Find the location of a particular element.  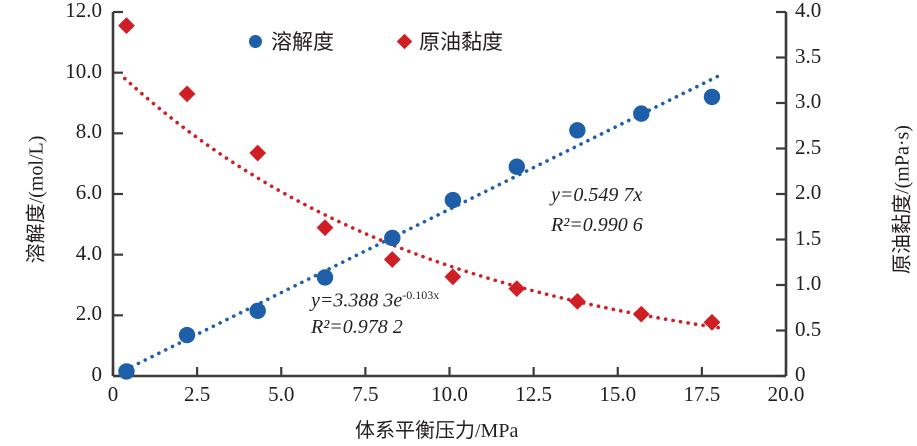

exponential-fit-r2: R²=0.978 2 is located at coordinates (357, 327).